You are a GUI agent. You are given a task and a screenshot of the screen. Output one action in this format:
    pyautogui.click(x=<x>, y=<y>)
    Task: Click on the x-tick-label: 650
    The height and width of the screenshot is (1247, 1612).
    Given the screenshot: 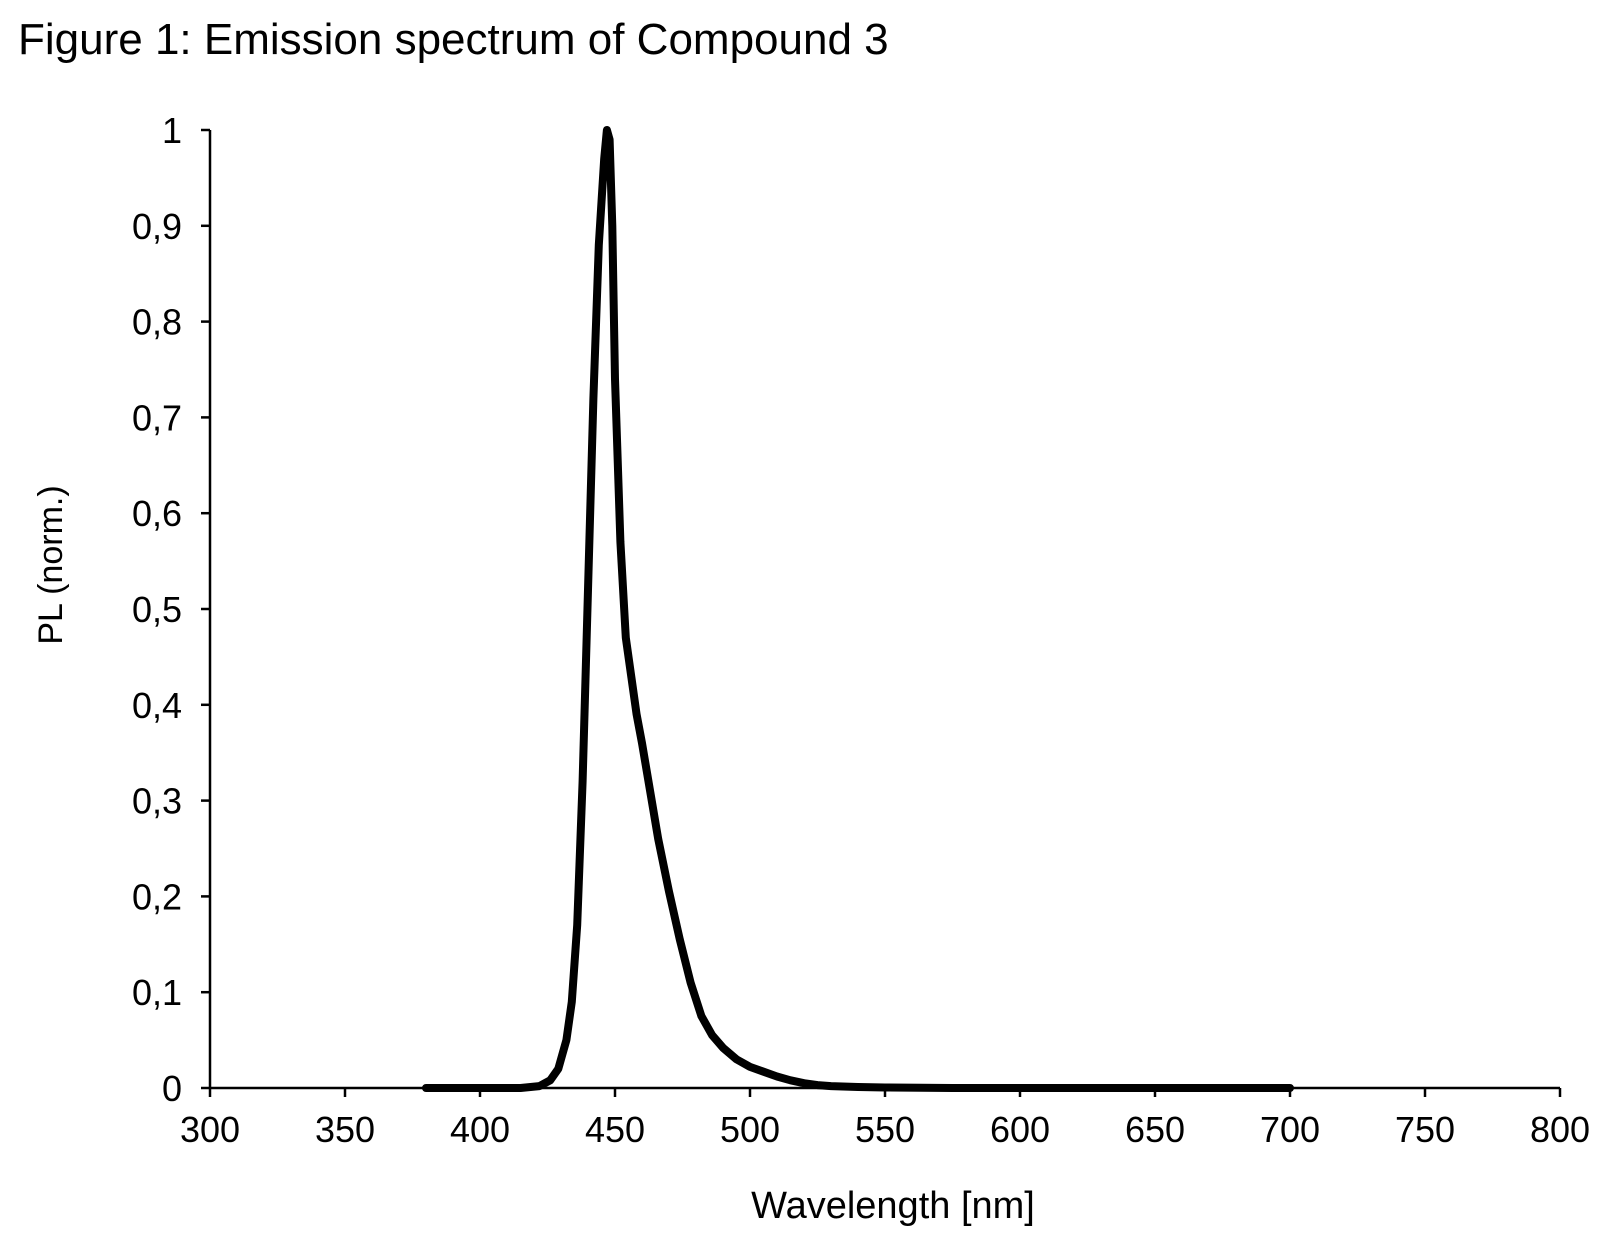 What is the action you would take?
    pyautogui.click(x=1155, y=1129)
    